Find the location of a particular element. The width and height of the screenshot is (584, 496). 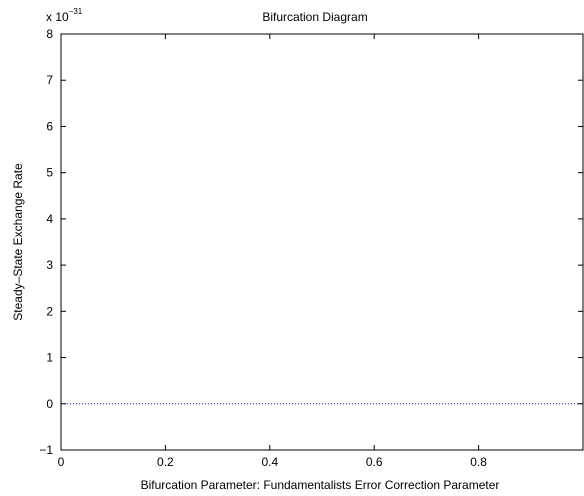

y-tick-label: −1 is located at coordinates (46, 450).